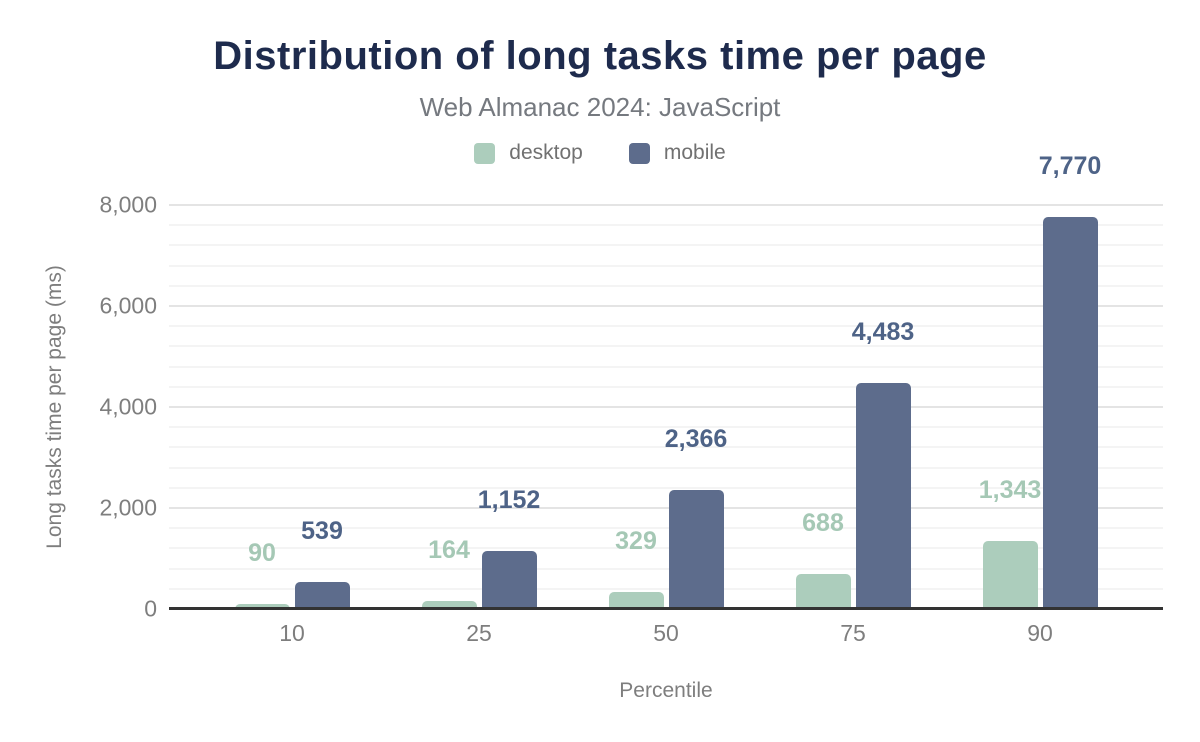 Image resolution: width=1200 pixels, height=742 pixels. What do you see at coordinates (636, 600) in the screenshot?
I see `bar-desktop-p50` at bounding box center [636, 600].